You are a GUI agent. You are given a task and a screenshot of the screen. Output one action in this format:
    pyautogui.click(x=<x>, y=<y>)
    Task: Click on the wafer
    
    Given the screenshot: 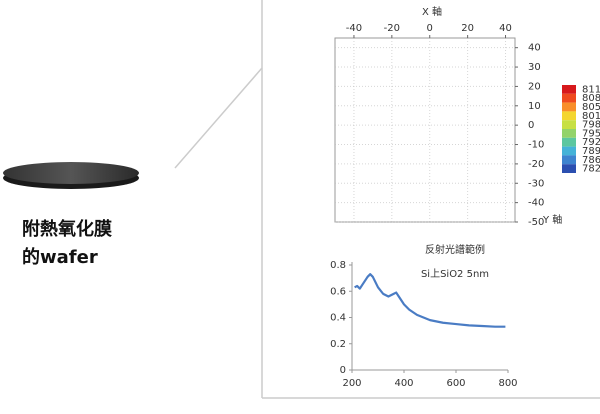 What is the action you would take?
    pyautogui.click(x=71, y=173)
    